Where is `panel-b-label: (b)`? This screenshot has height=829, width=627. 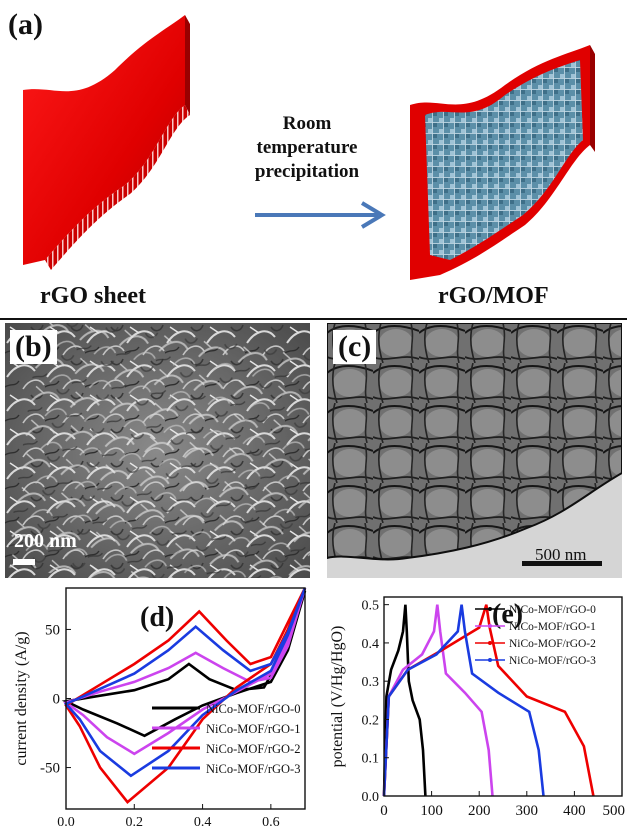 panel-b-label: (b) is located at coordinates (33, 347).